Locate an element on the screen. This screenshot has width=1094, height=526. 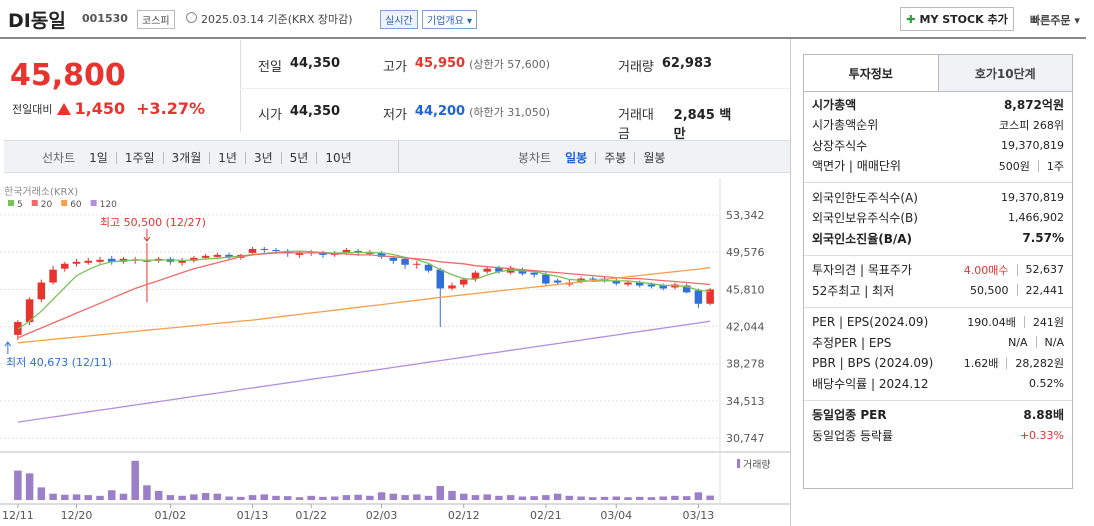
line-chart-label: 선차트 is located at coordinates (59, 158).